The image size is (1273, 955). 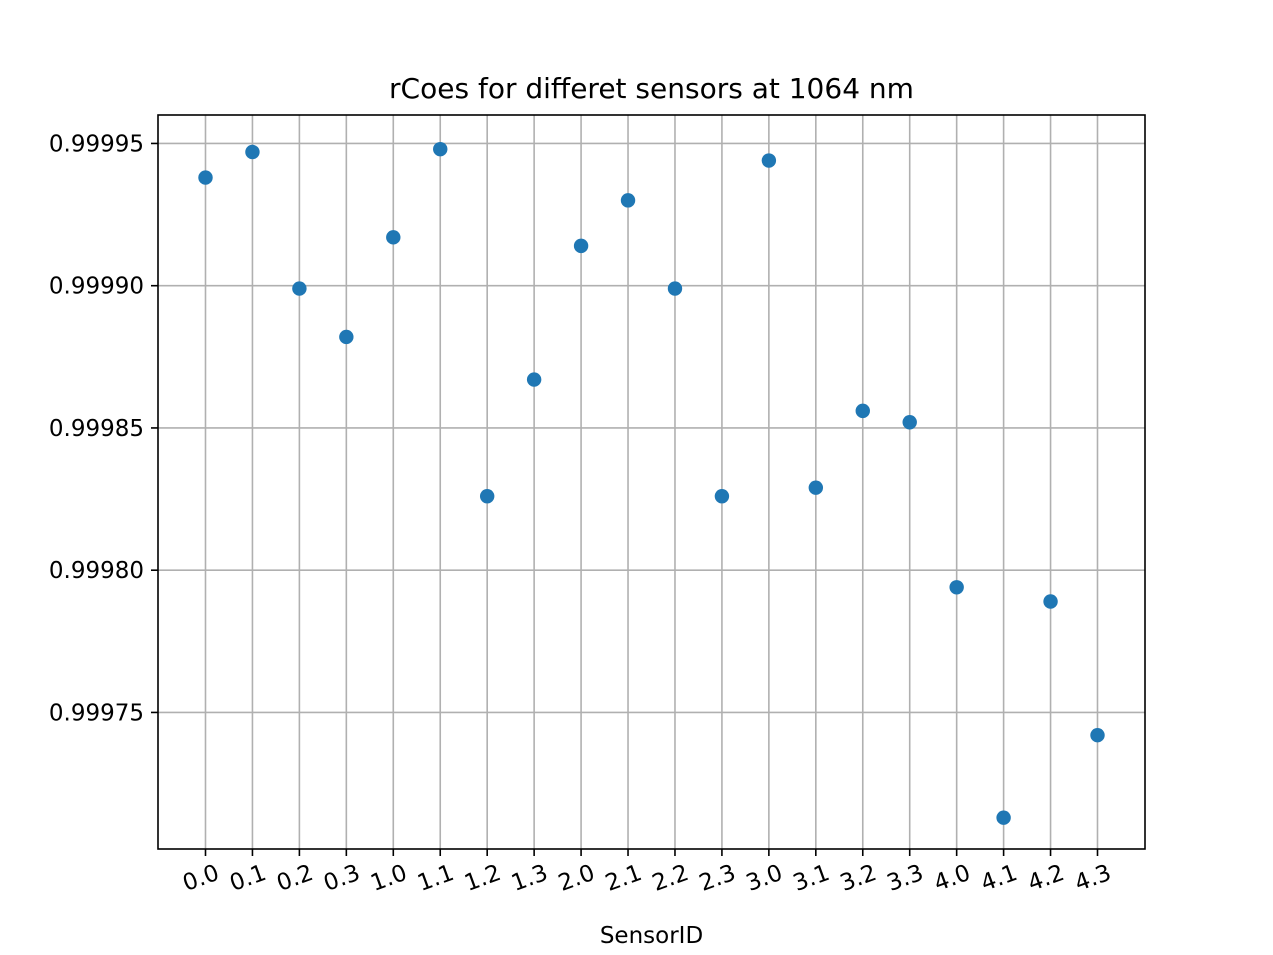 I want to click on x-tick-label: 1.1, so click(x=435, y=878).